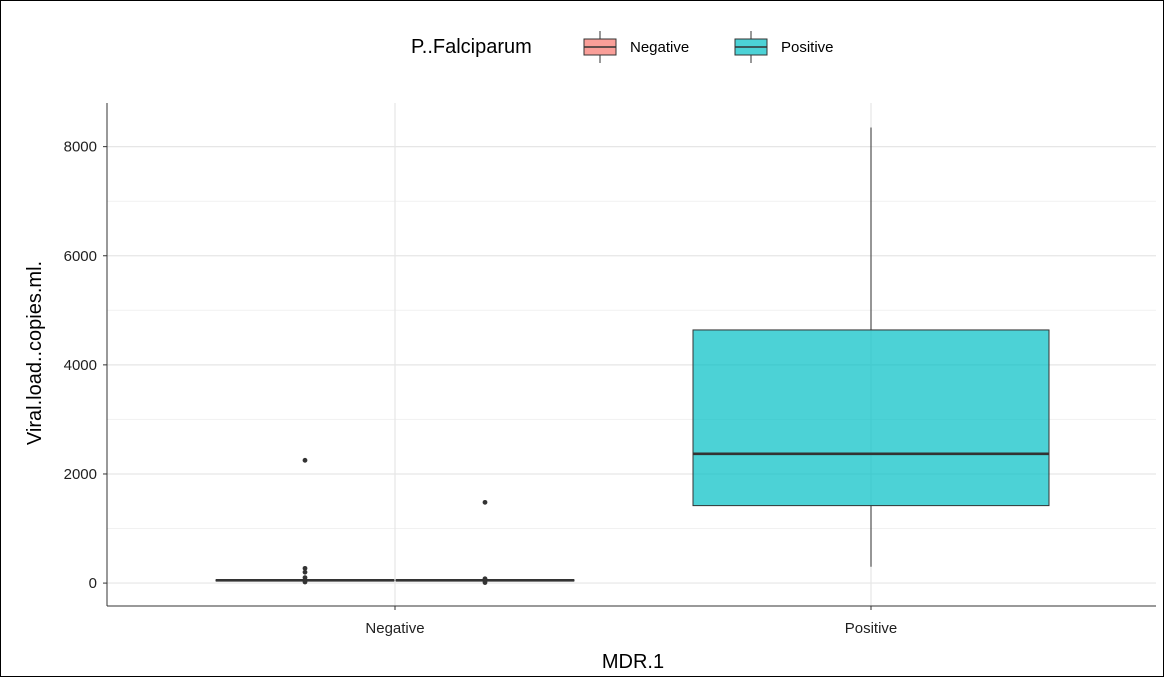  Describe the element at coordinates (708, 47) in the screenshot. I see `legend: Negative Positive` at that location.